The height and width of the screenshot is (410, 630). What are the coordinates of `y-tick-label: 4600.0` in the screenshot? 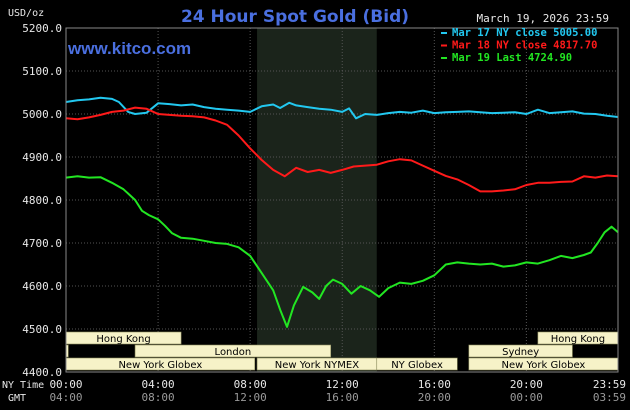 It's located at (42, 286).